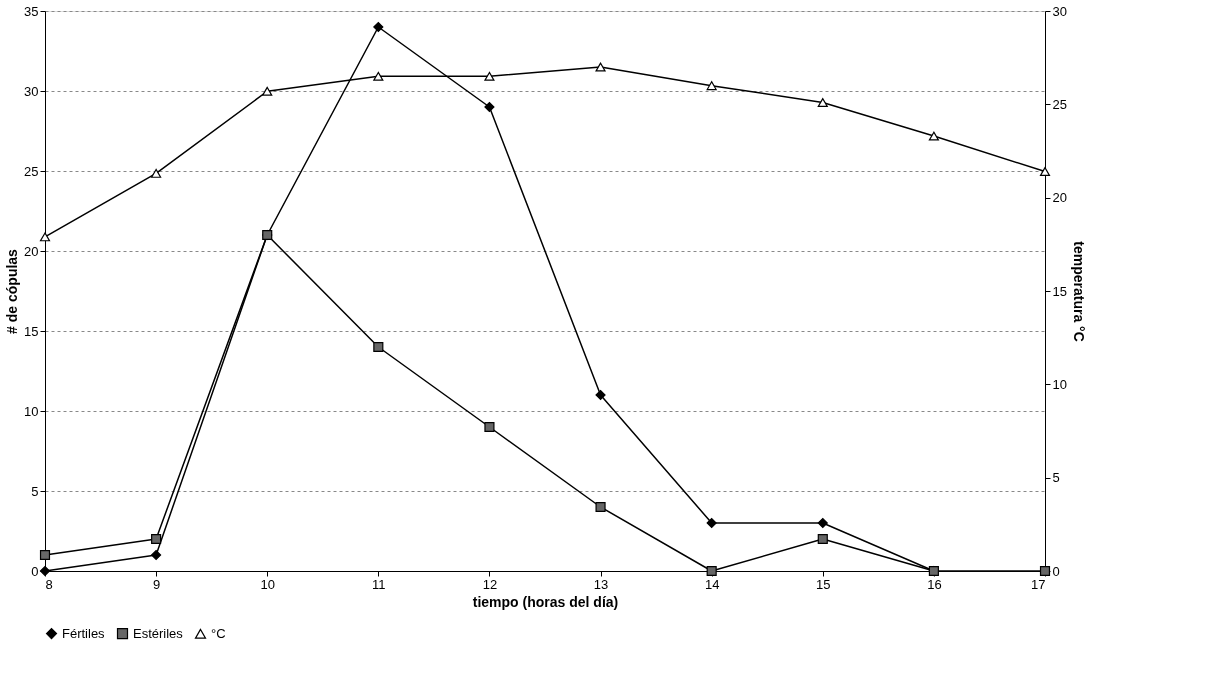 Image resolution: width=1223 pixels, height=694 pixels. I want to click on legend-label: °C, so click(218, 633).